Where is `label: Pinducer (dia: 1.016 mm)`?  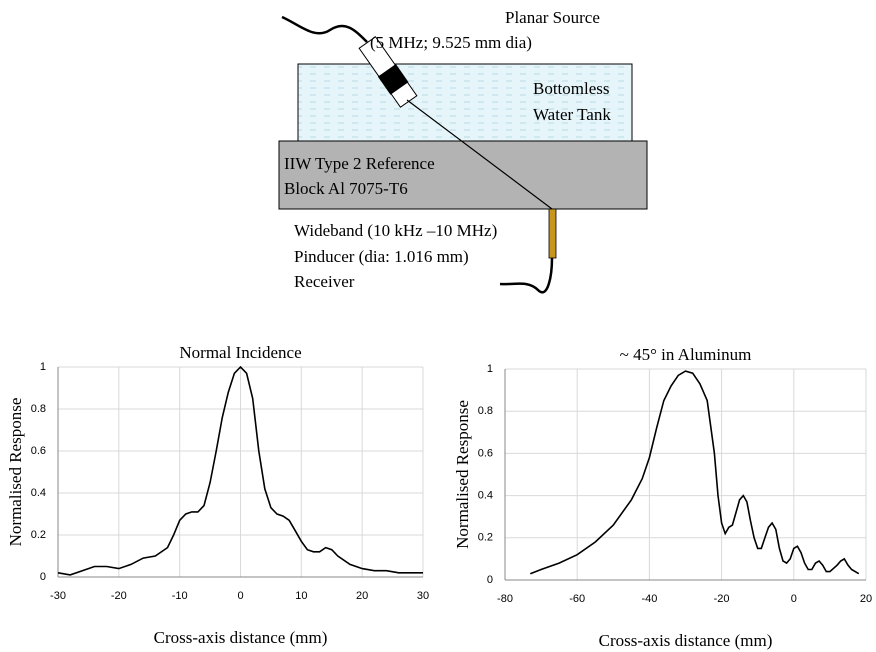 label: Pinducer (dia: 1.016 mm) is located at coordinates (381, 256).